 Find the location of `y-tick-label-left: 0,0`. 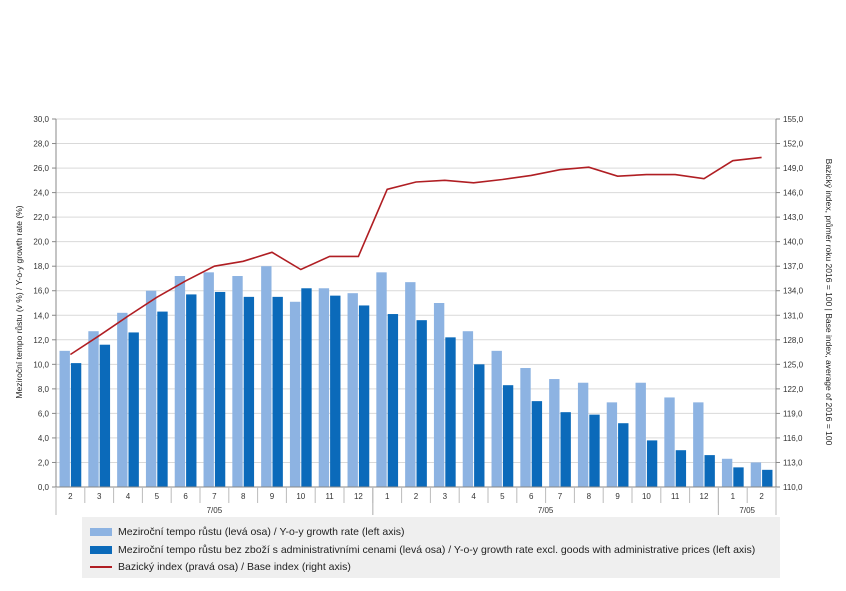

y-tick-label-left: 0,0 is located at coordinates (44, 487).